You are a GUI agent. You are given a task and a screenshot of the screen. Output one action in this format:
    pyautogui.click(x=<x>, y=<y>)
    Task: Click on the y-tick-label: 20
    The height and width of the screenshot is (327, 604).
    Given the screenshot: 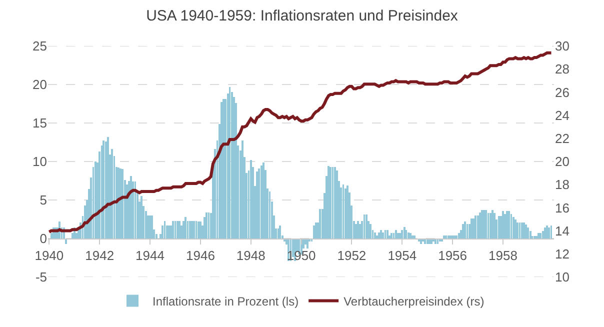 What is the action you would take?
    pyautogui.click(x=39, y=84)
    